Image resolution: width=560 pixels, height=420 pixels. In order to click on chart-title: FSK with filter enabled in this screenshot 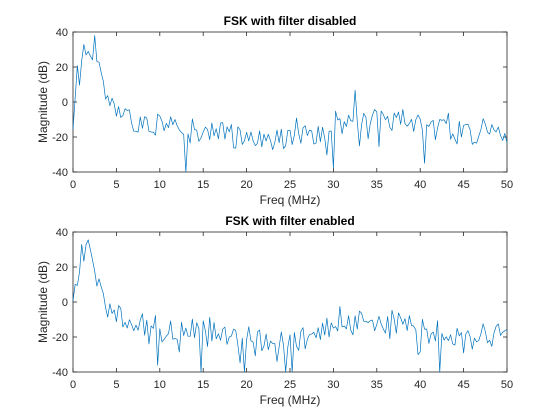, I will do `click(289, 221)`.